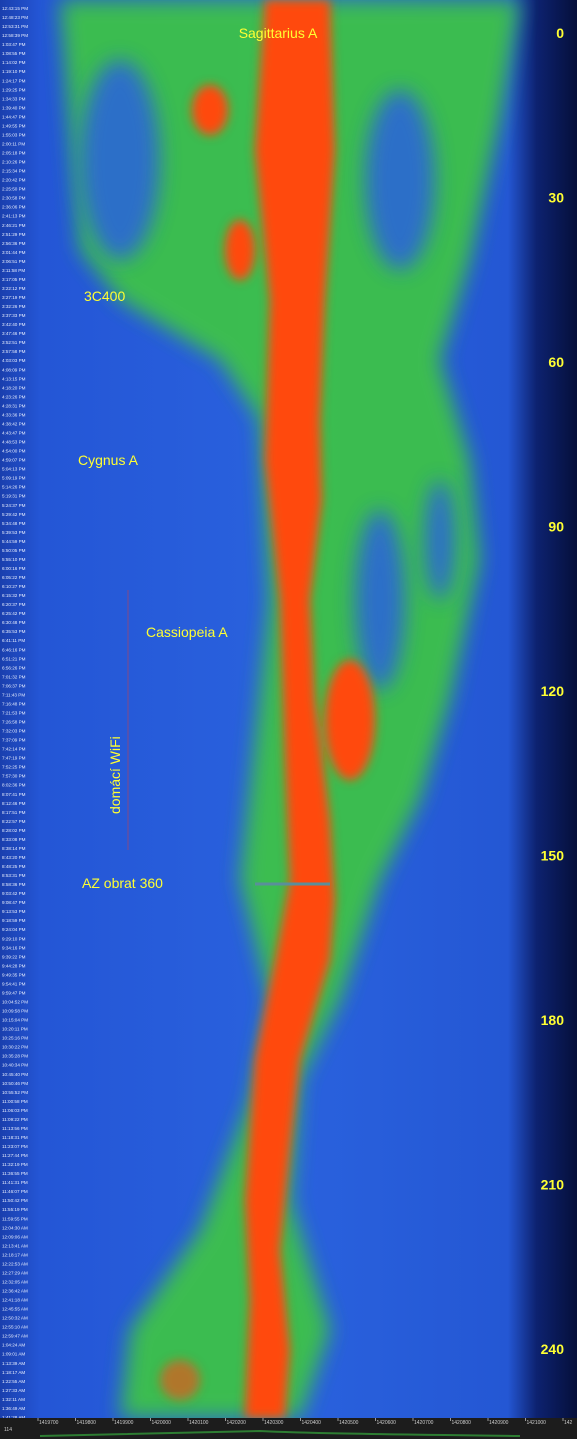 This screenshot has width=577, height=1439. Describe the element at coordinates (13, 1381) in the screenshot. I see `time-label: 1:22:55 AM` at that location.